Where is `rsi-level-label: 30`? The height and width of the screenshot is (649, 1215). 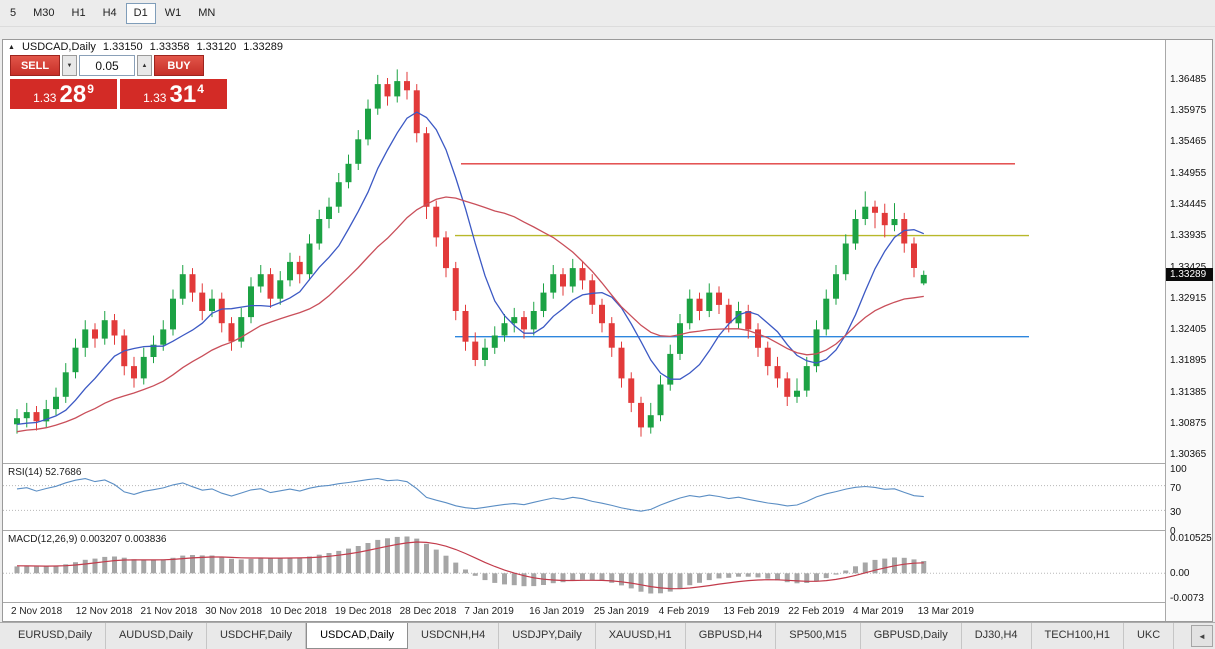
rsi-level-label: 30 is located at coordinates (1176, 513).